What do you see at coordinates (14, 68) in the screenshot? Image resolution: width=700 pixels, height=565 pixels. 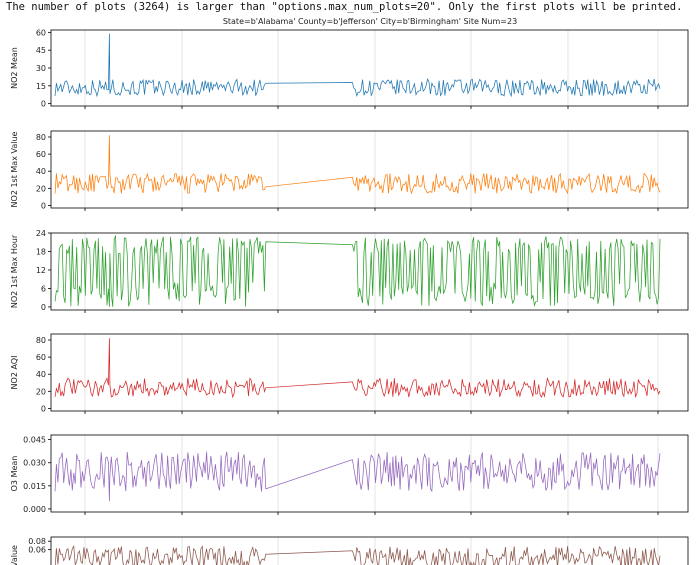 I see `y-axis-label: NO2 Mean` at bounding box center [14, 68].